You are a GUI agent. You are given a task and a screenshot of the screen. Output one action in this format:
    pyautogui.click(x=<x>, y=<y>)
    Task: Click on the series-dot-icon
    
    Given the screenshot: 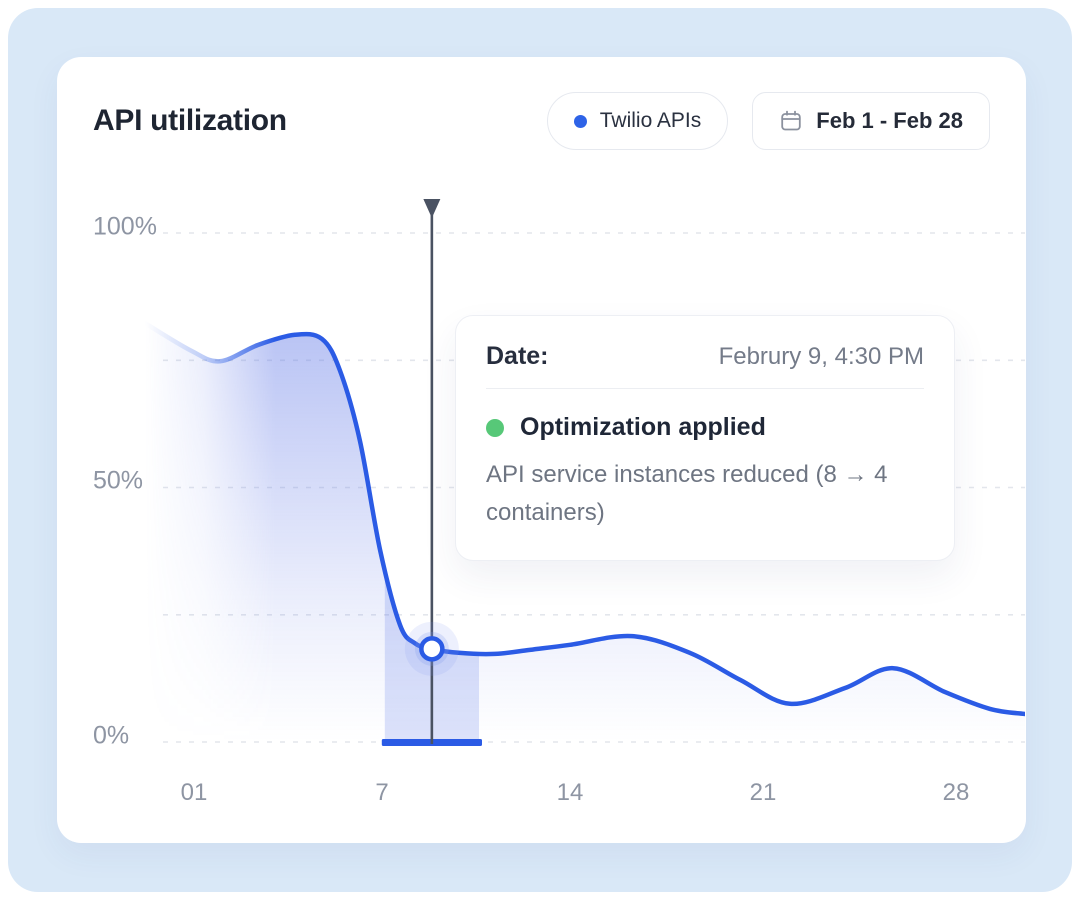 What is the action you would take?
    pyautogui.click(x=580, y=121)
    